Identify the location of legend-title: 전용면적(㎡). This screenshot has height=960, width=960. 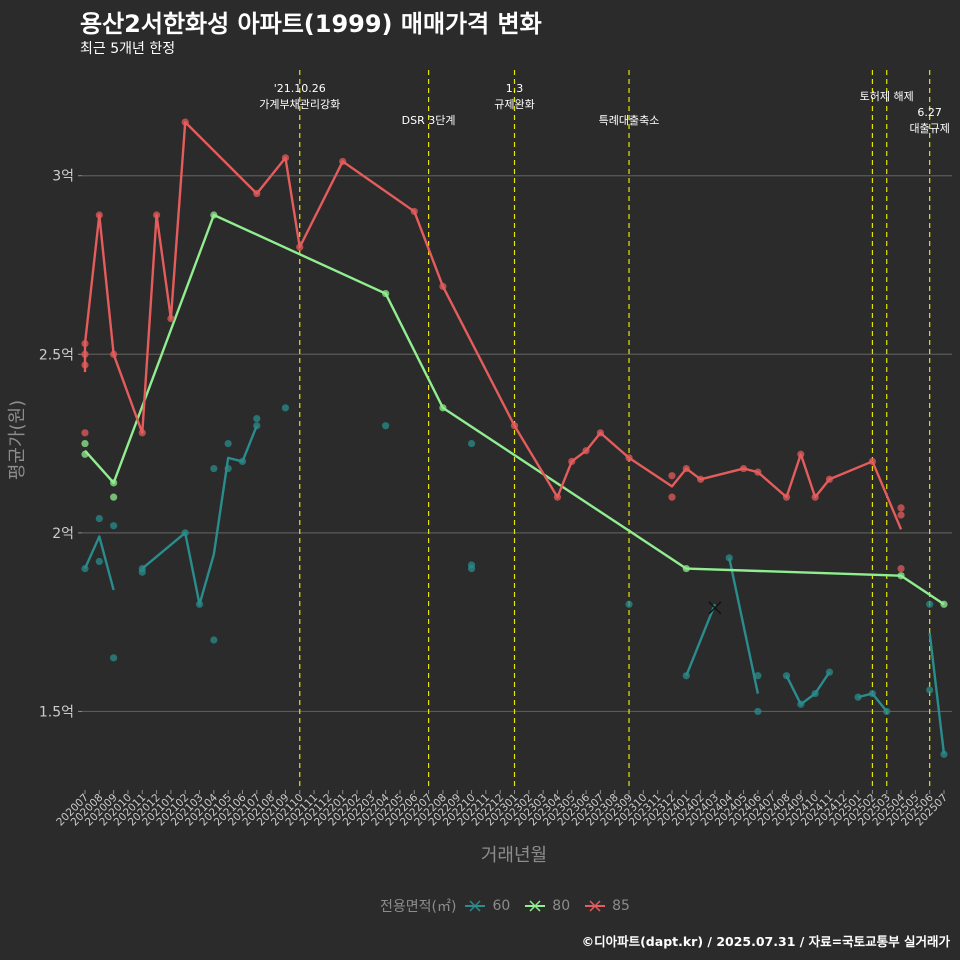
(418, 907).